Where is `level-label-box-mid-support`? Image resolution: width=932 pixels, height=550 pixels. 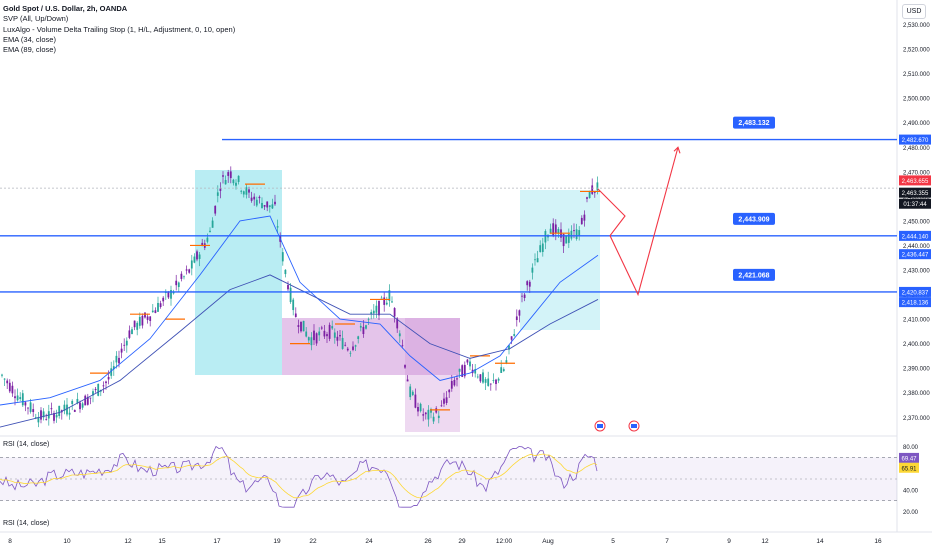 level-label-box-mid-support is located at coordinates (754, 218).